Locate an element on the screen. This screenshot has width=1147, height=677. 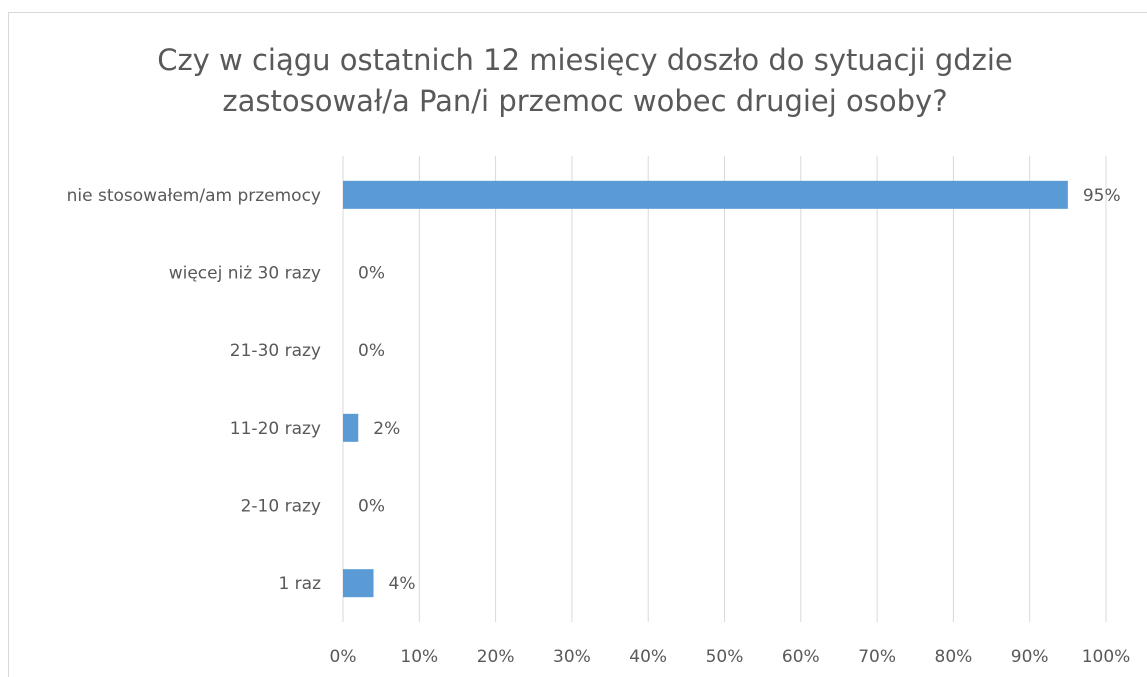
x-tick-label: 100% is located at coordinates (1106, 657).